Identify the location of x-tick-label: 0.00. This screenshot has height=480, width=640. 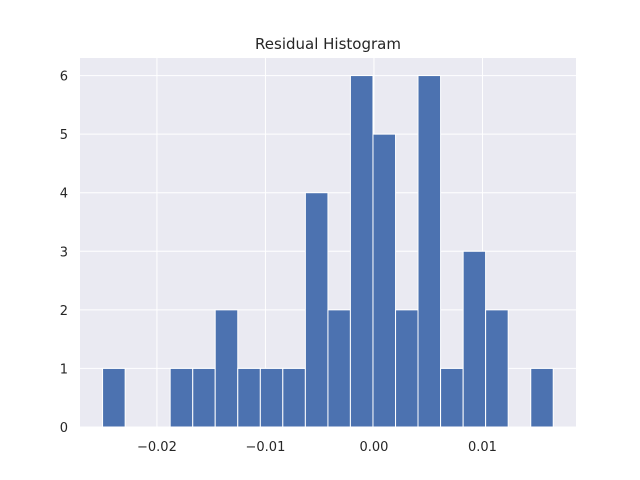
(373, 447).